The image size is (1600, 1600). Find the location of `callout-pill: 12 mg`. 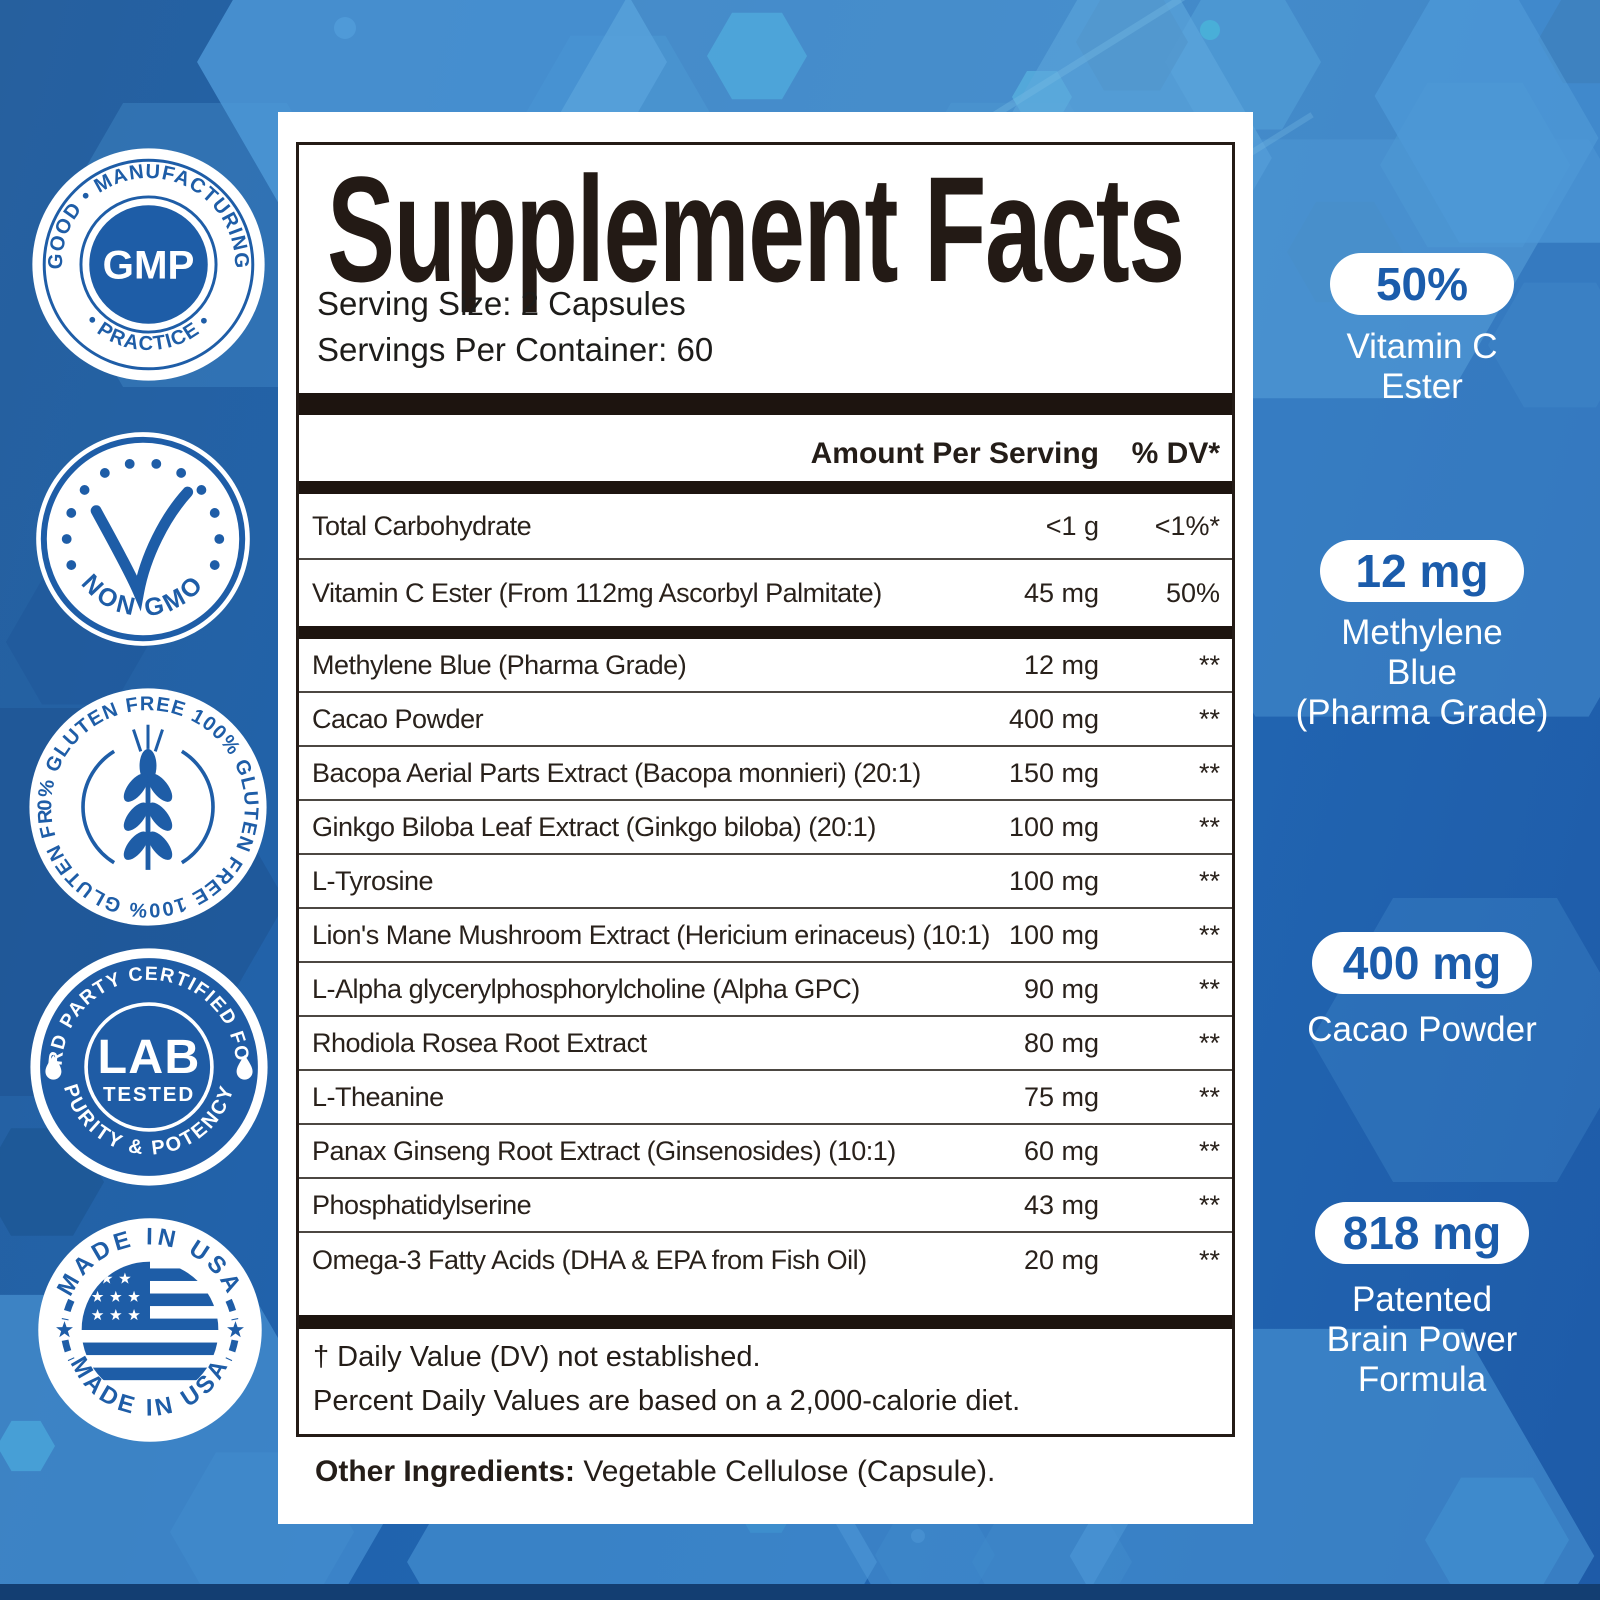

callout-pill: 12 mg is located at coordinates (1422, 571).